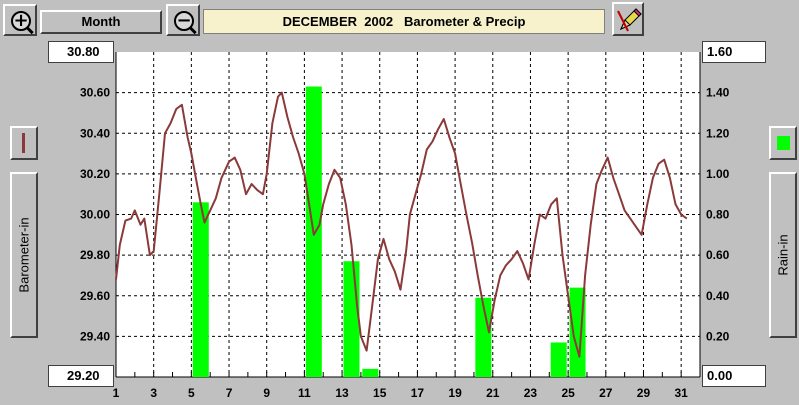  Describe the element at coordinates (95, 215) in the screenshot. I see `left-y-tick-label: 30.00` at that location.